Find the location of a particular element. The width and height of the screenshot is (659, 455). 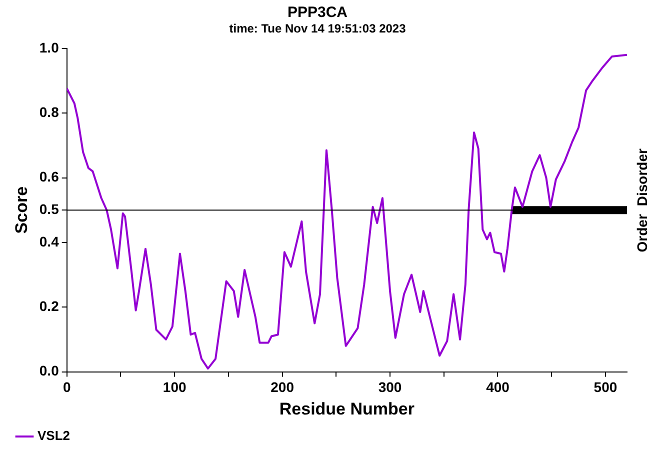

x-tick-label: 200 is located at coordinates (282, 387).